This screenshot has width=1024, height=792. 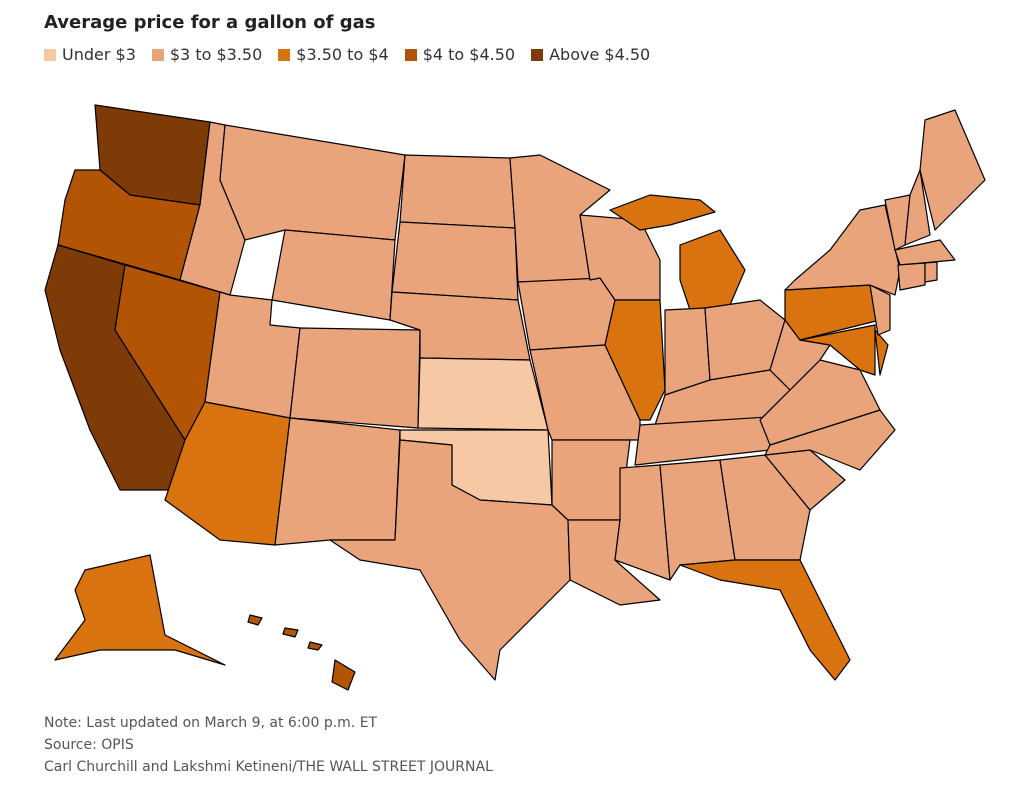 I want to click on legend-label: $3 to $3.50, so click(x=216, y=54).